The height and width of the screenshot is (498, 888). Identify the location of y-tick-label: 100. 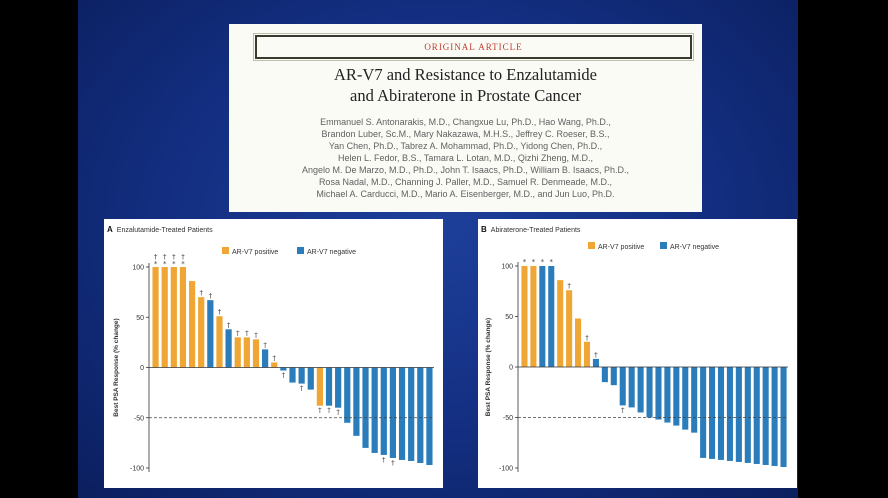
(507, 267).